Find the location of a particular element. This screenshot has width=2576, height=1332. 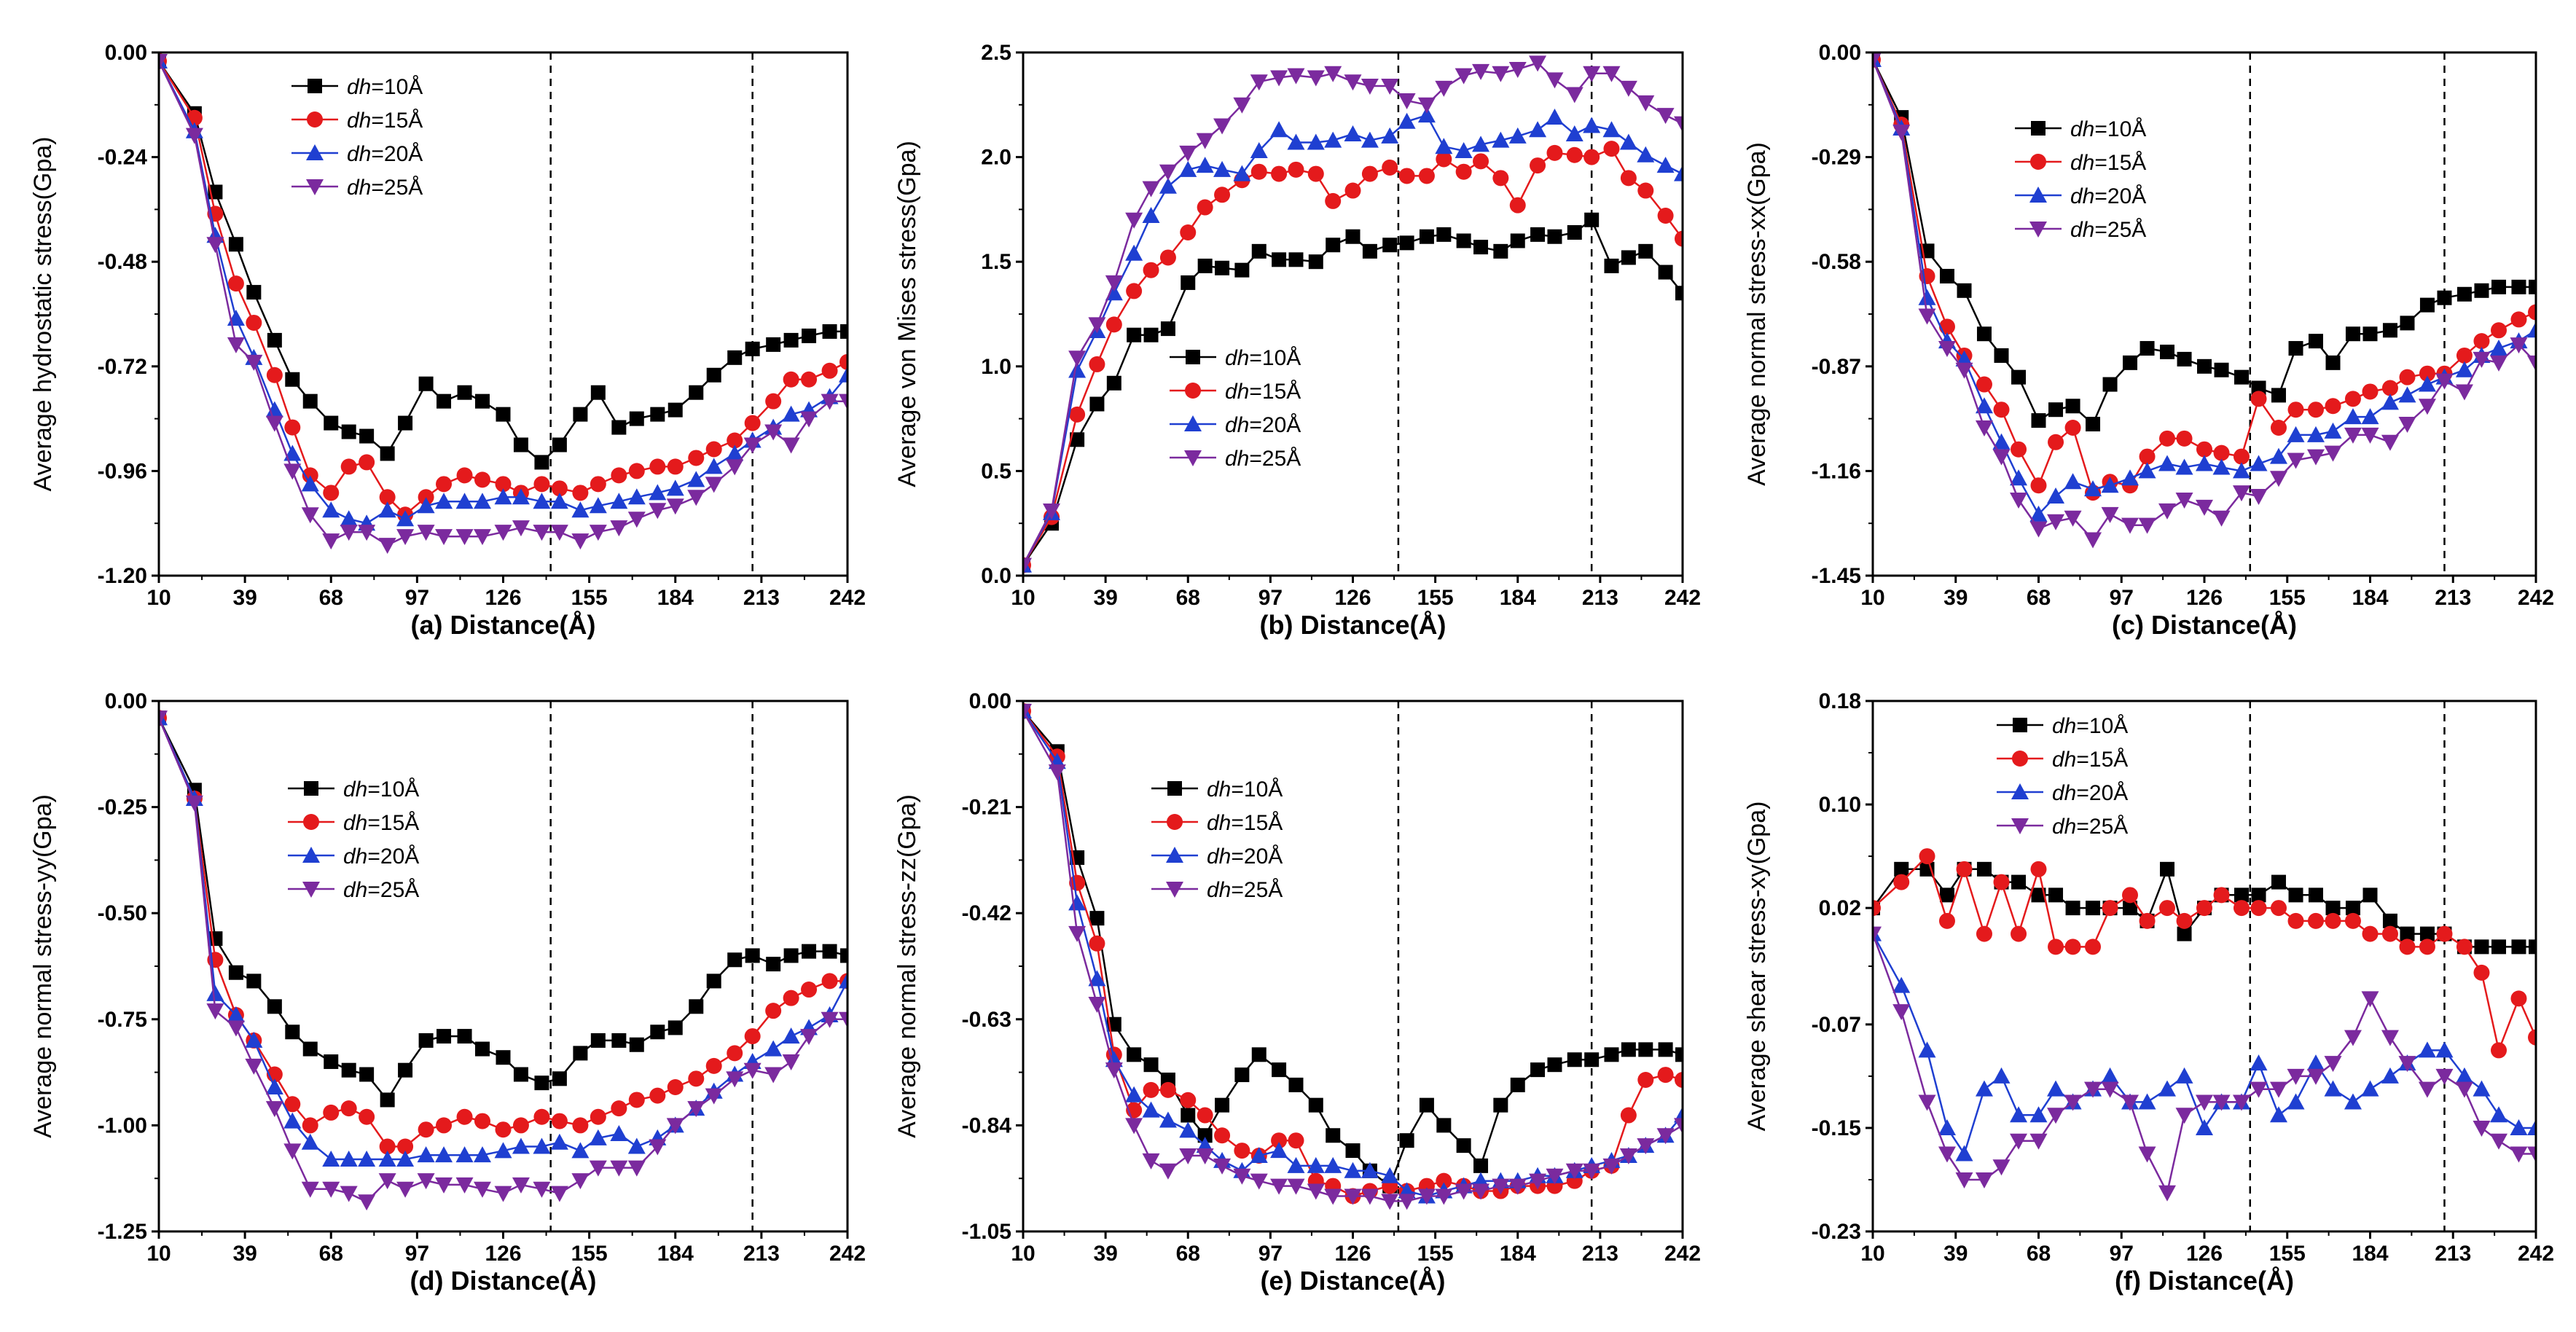

legend-label: dh=25Å is located at coordinates (2108, 230).